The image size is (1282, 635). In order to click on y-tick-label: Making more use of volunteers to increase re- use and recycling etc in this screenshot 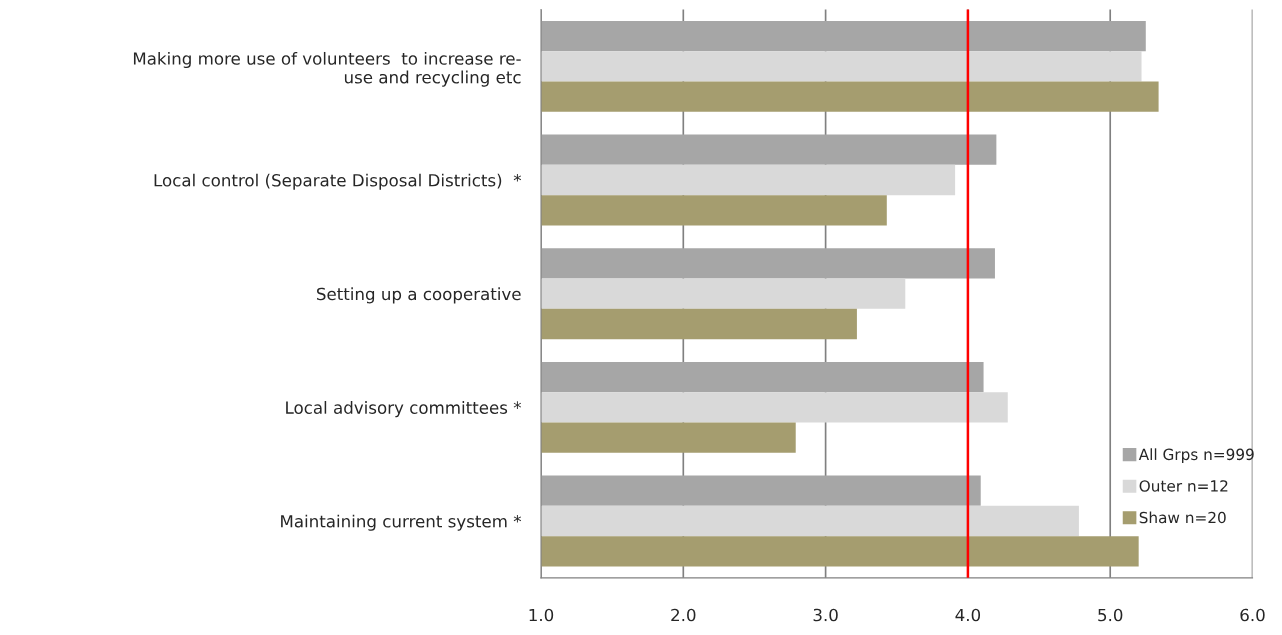, I will do `click(327, 69)`.